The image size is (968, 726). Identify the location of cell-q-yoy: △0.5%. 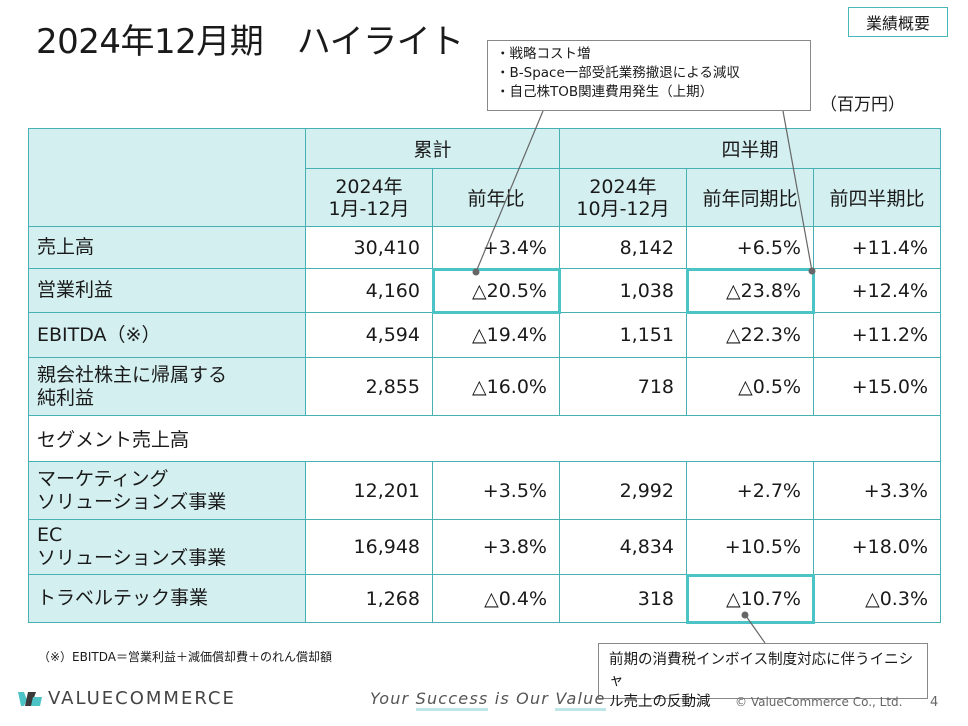
(750, 386).